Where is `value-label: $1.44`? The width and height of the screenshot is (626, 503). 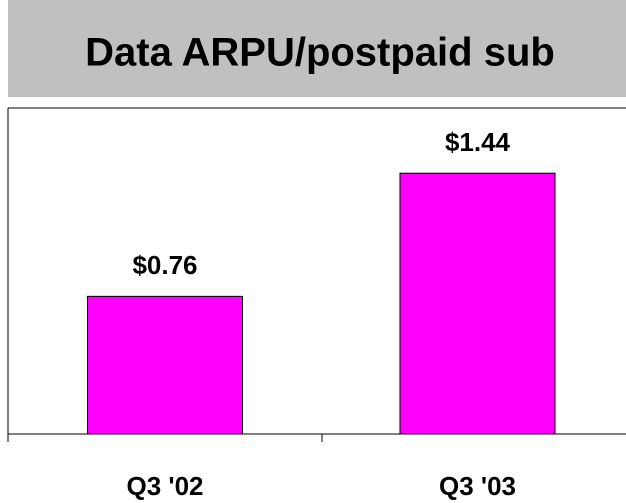
value-label: $1.44 is located at coordinates (478, 142).